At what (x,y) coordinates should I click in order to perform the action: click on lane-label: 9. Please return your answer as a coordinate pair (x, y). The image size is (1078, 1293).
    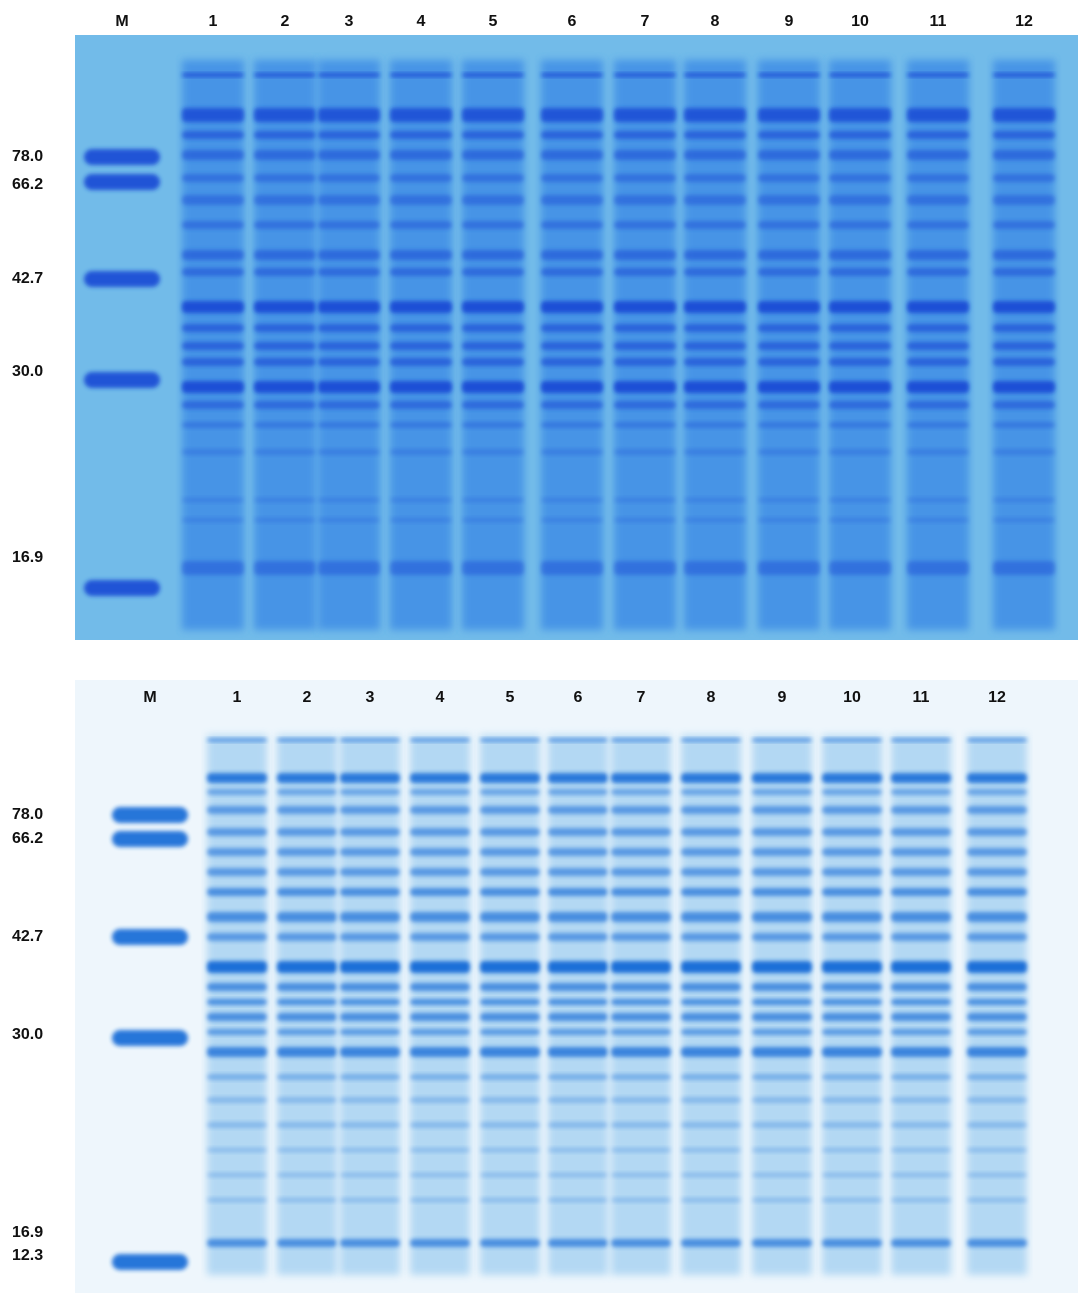
    Looking at the image, I should click on (789, 21).